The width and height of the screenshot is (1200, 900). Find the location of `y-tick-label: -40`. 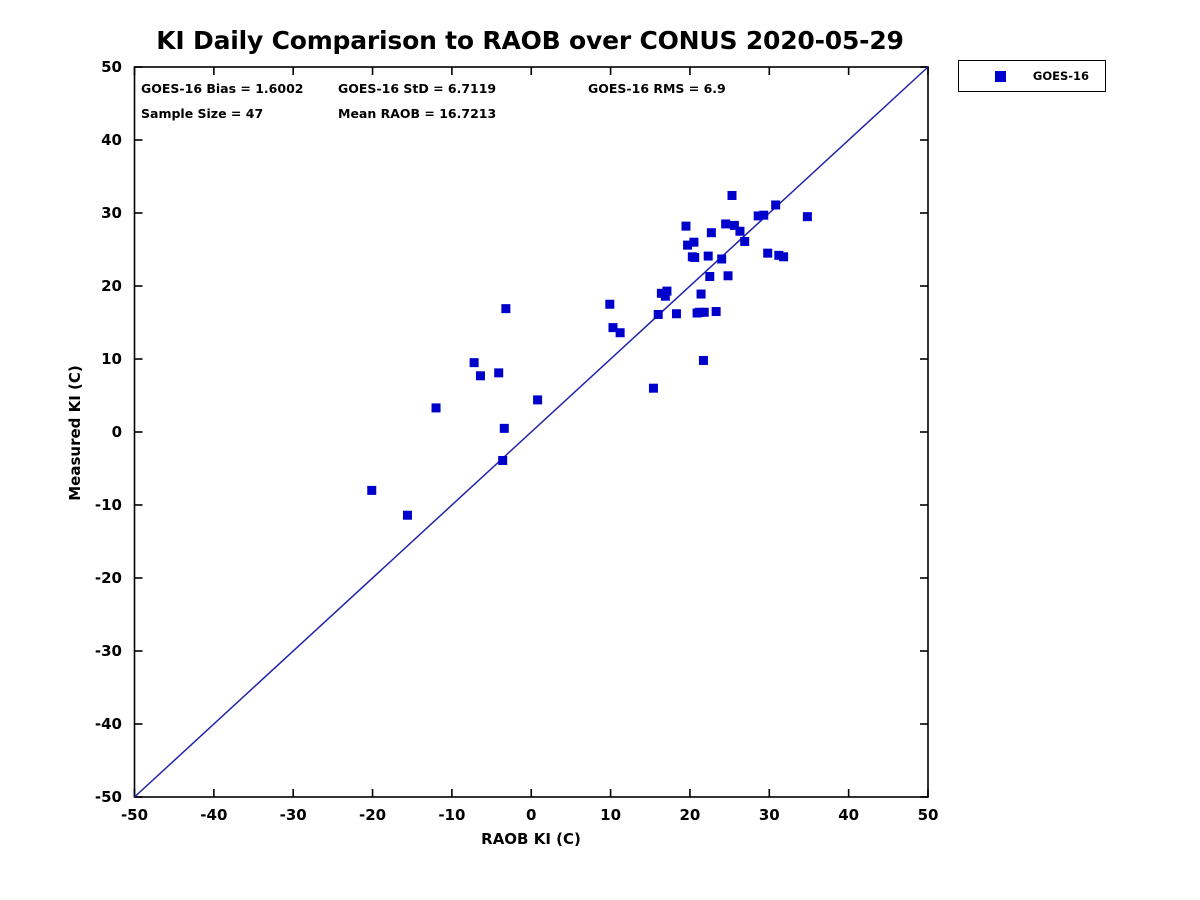

y-tick-label: -40 is located at coordinates (108, 724).